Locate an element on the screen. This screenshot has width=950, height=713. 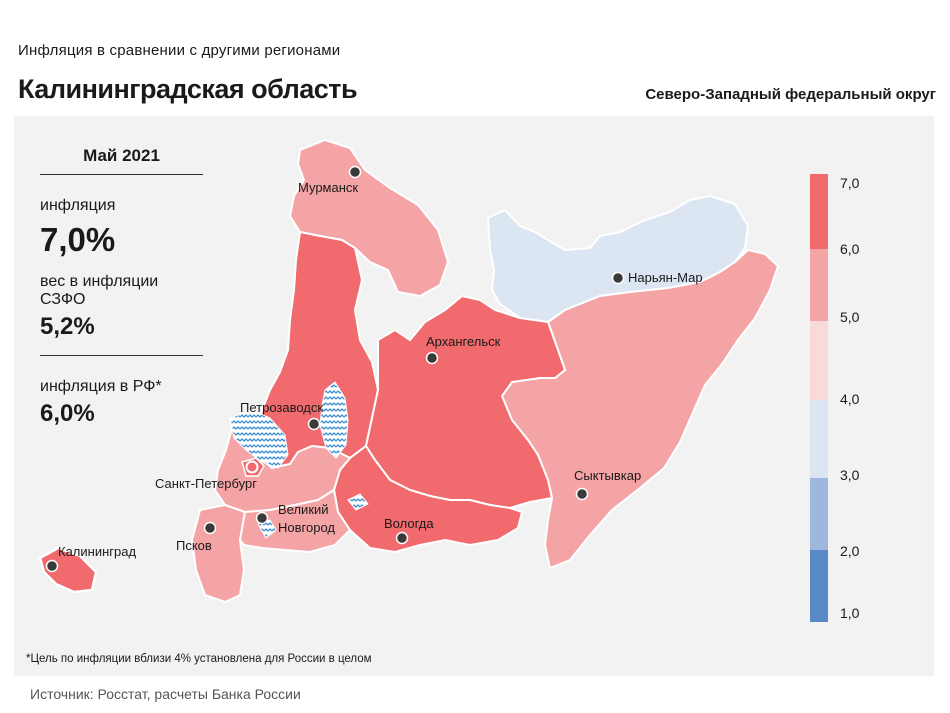
legend-tick: 2,0 is located at coordinates (850, 551).